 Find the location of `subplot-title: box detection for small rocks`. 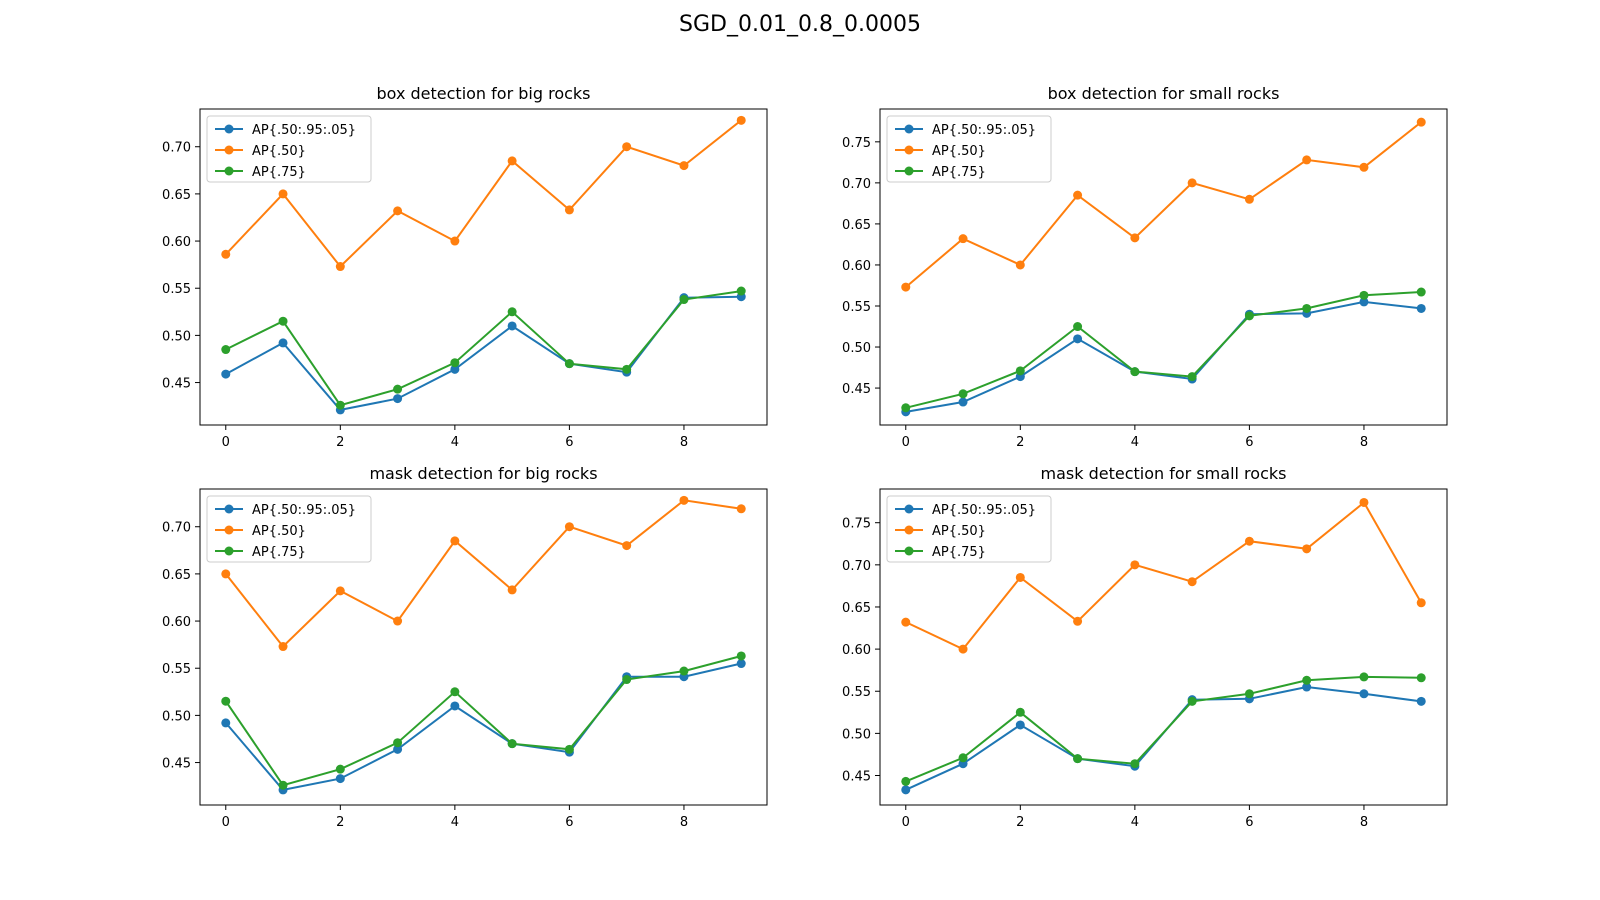

subplot-title: box detection for small rocks is located at coordinates (1164, 93).